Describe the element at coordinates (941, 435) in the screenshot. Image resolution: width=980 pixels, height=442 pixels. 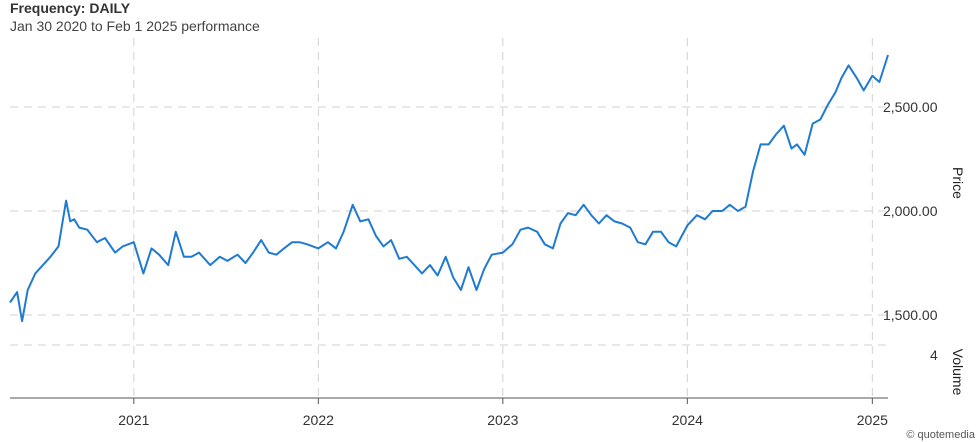
I see `quotemedia-credit: © quotemedia` at that location.